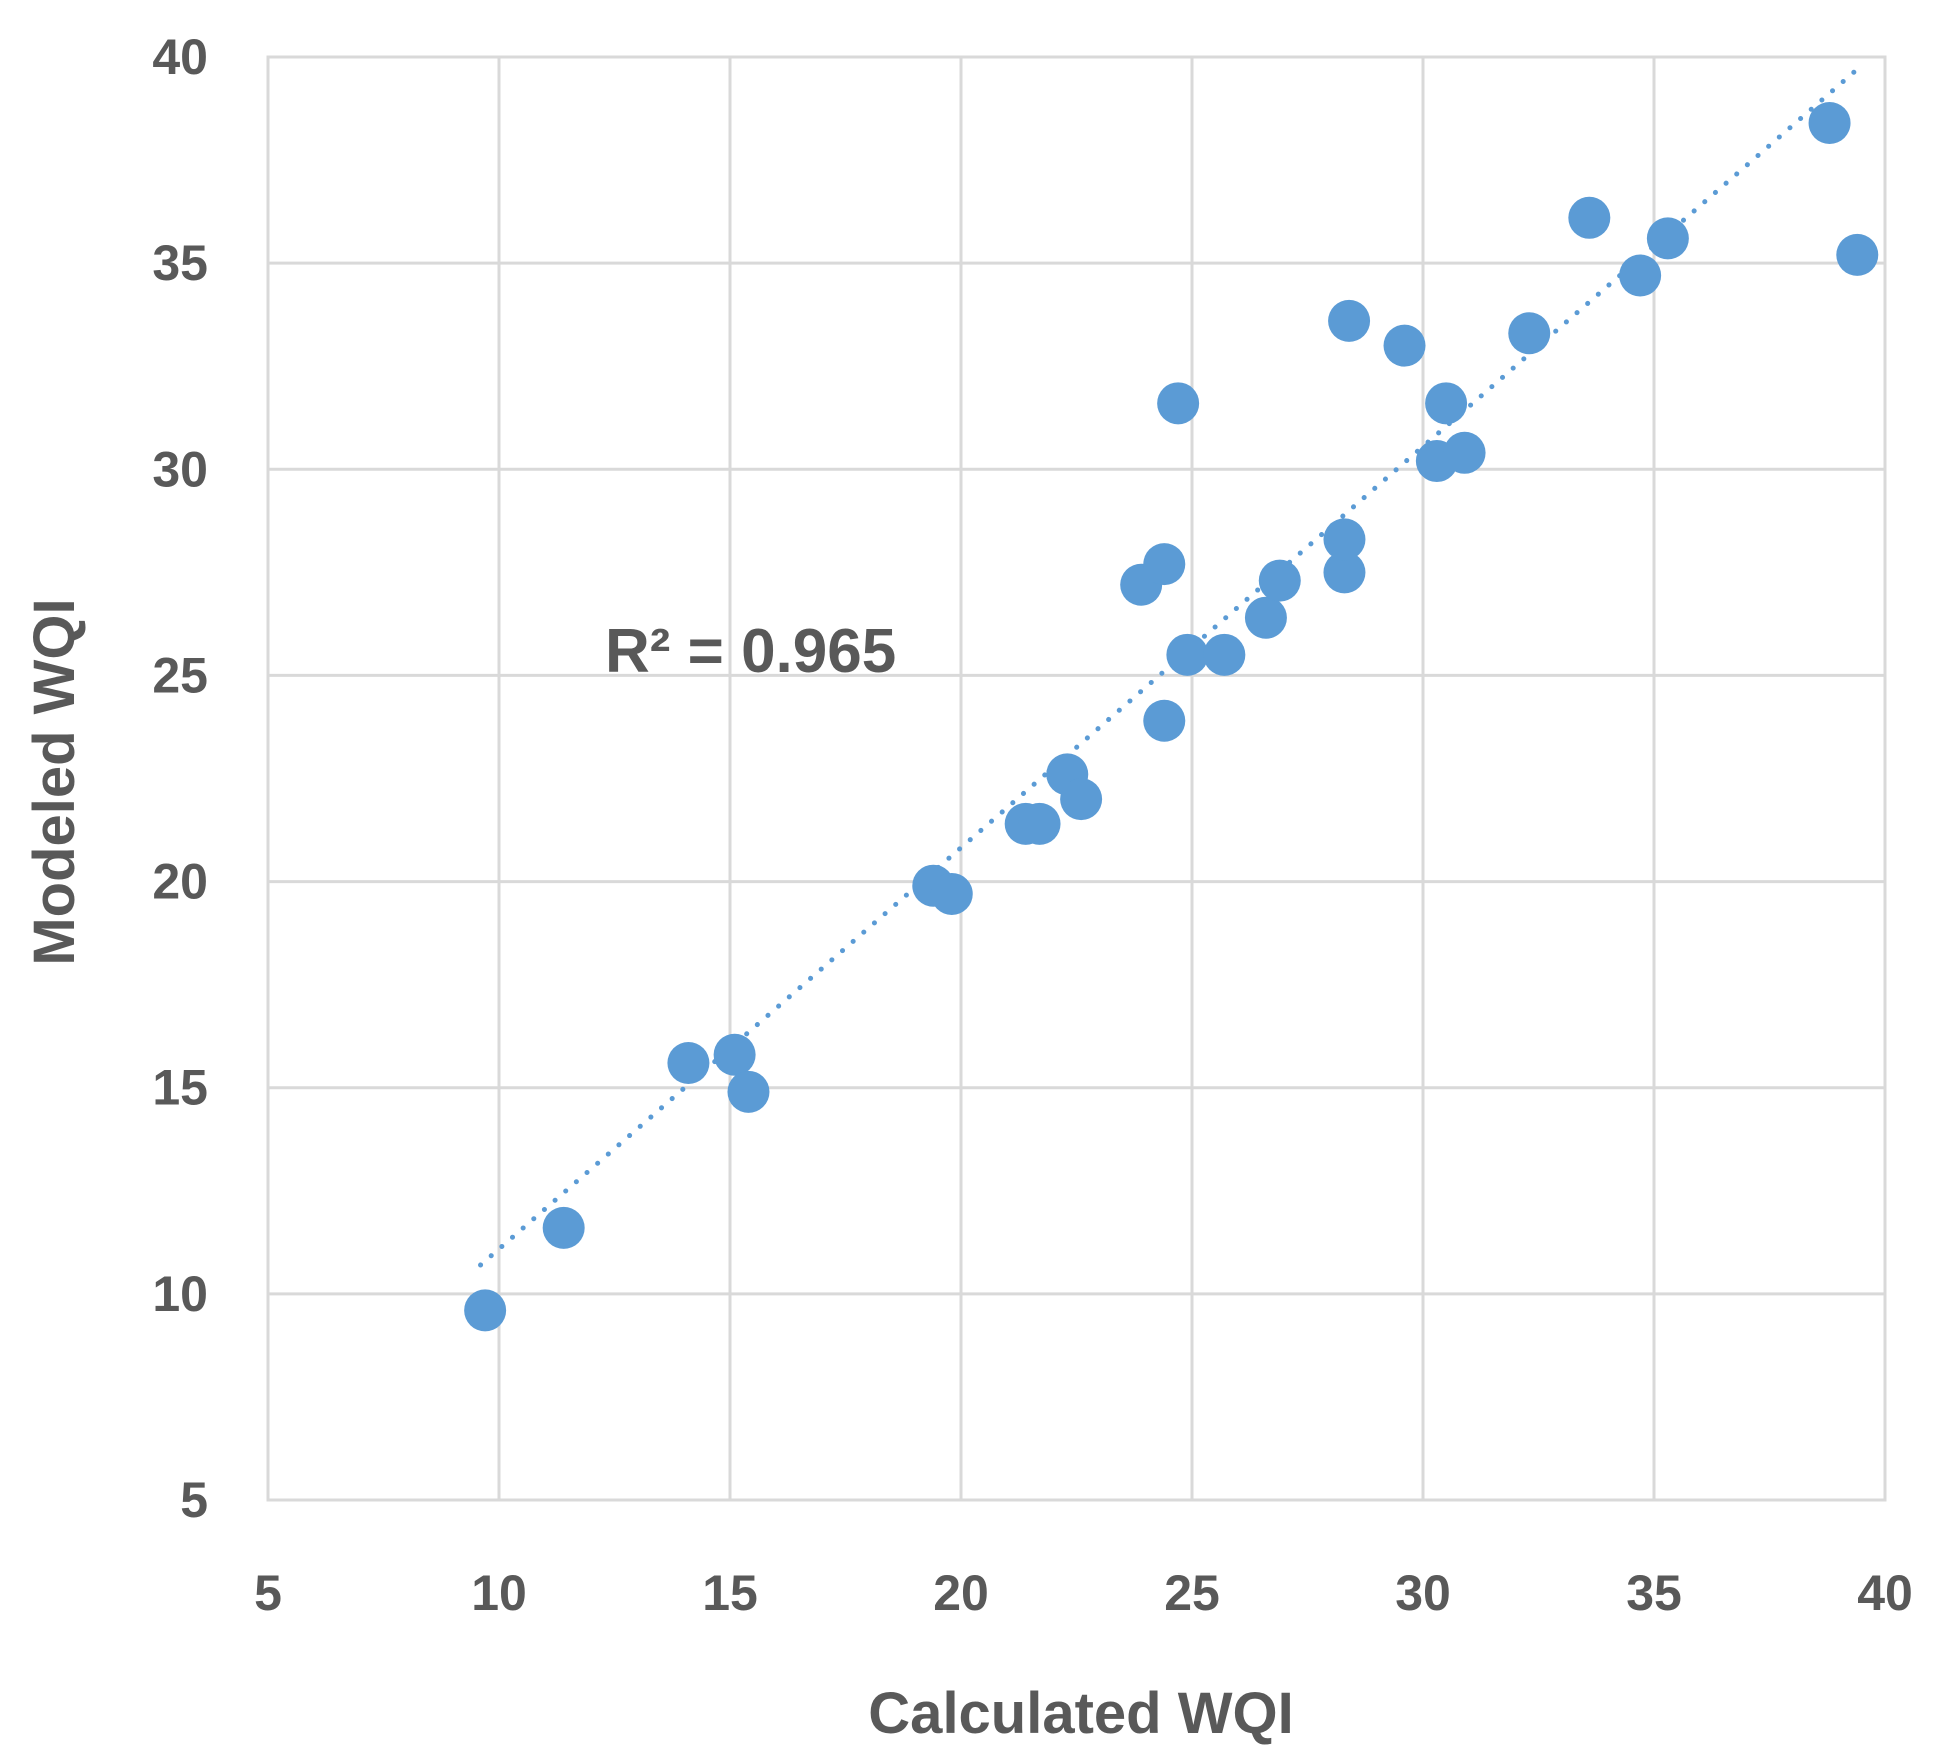  What do you see at coordinates (1885, 1593) in the screenshot?
I see `x-tick-label: 40` at bounding box center [1885, 1593].